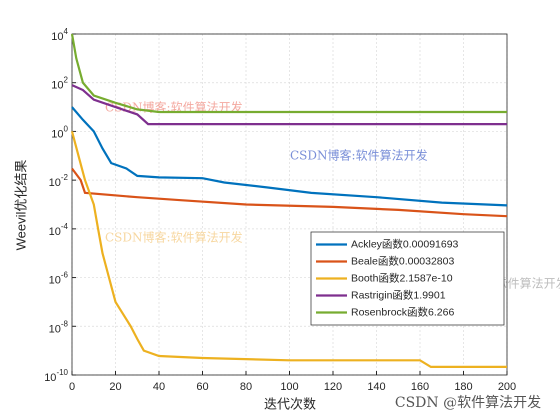 The image size is (560, 420). What do you see at coordinates (405, 243) in the screenshot?
I see `legend-label: Ackley函数0.00091693` at bounding box center [405, 243].